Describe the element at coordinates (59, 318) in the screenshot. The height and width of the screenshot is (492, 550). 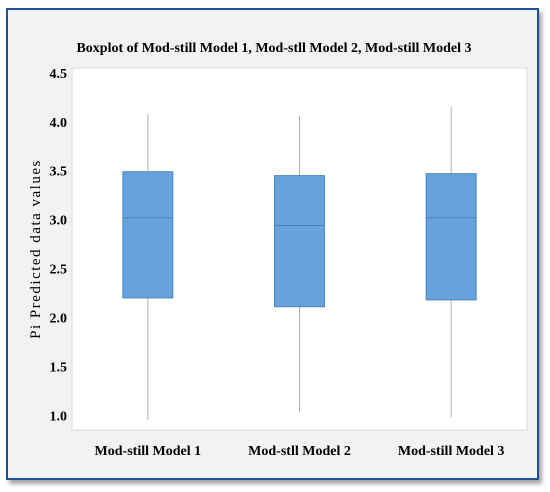
I see `y-tick-label: 2.0` at that location.